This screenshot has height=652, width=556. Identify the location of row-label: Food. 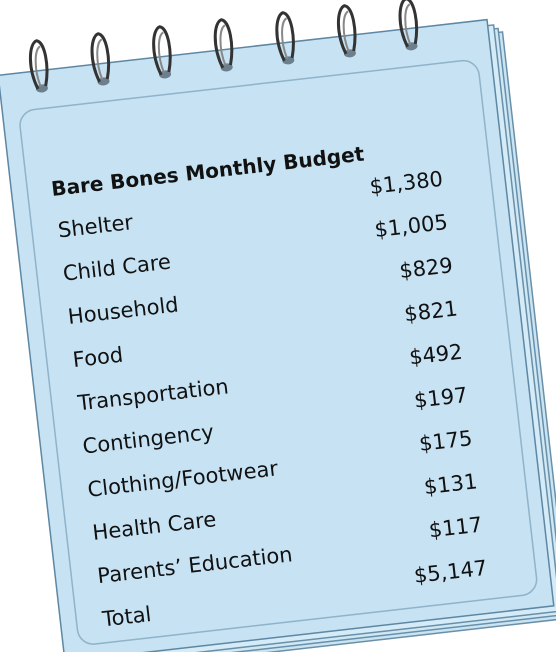
(98, 358).